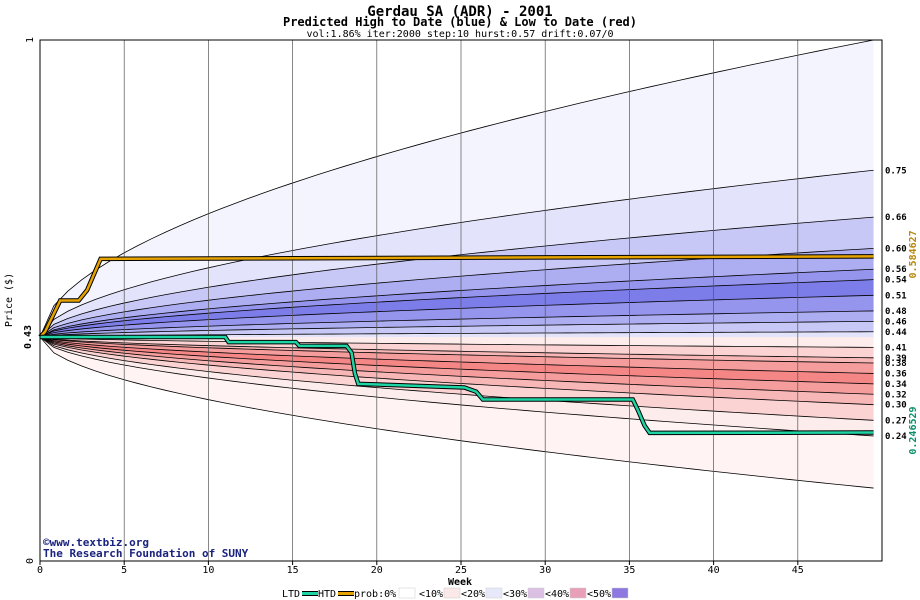 Image resolution: width=920 pixels, height=600 pixels. What do you see at coordinates (30, 300) in the screenshot?
I see `y-axis-ticks: 01` at bounding box center [30, 300].